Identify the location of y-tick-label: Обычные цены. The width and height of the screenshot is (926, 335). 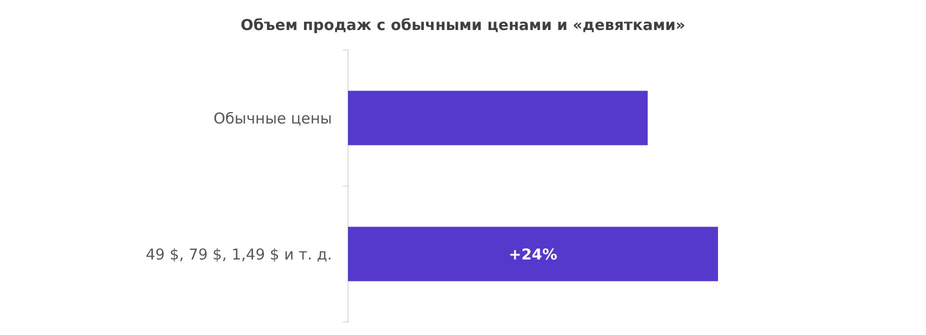
(273, 118).